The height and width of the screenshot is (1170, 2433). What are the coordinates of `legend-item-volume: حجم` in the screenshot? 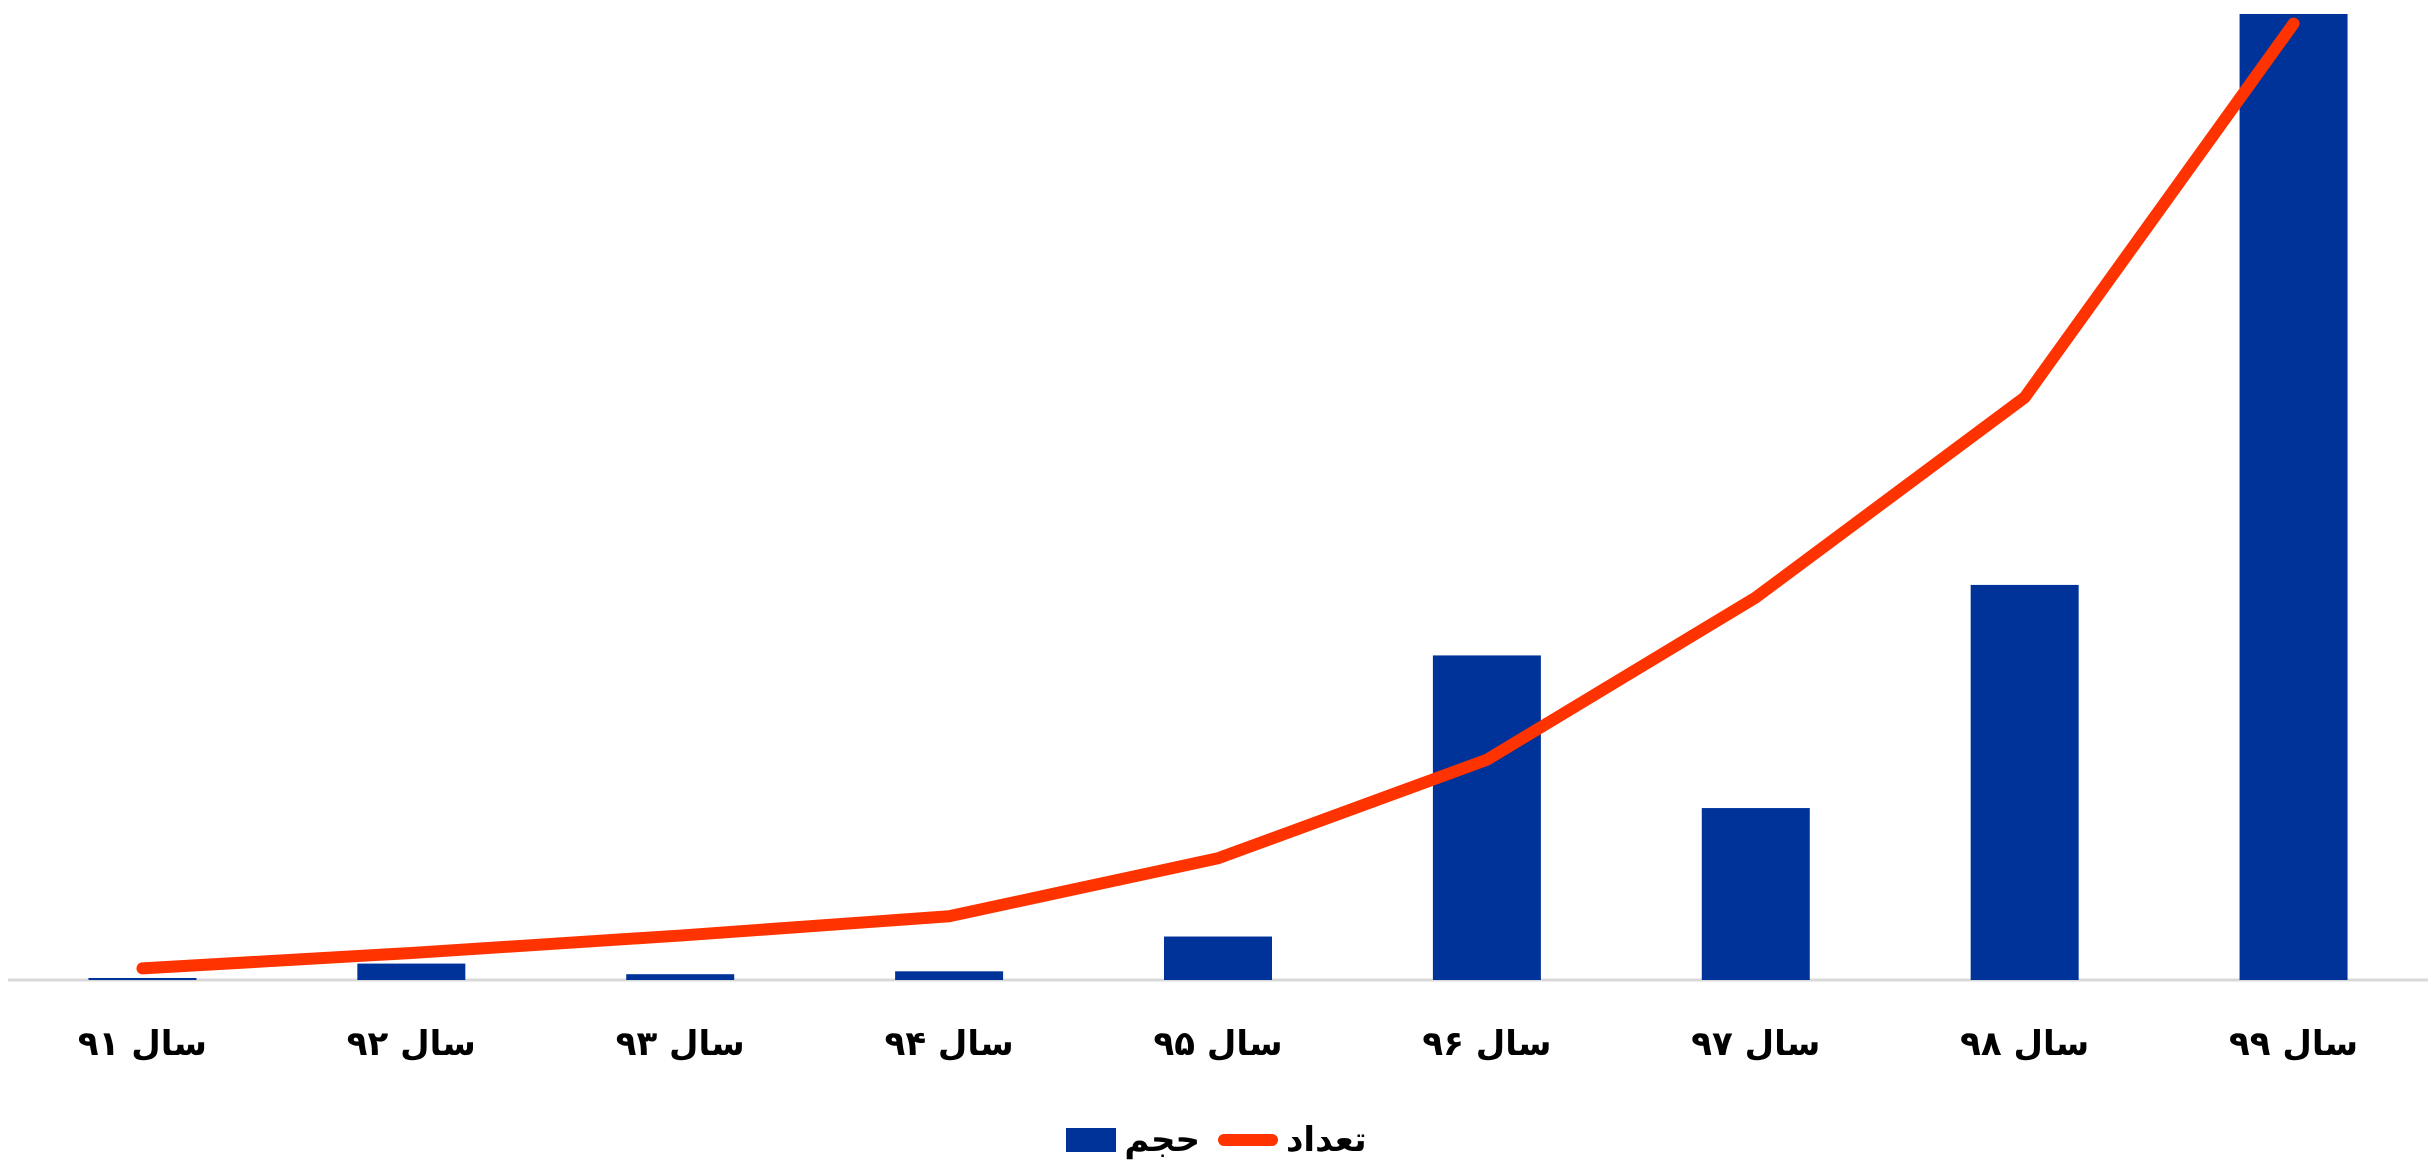 It's located at (1133, 1140).